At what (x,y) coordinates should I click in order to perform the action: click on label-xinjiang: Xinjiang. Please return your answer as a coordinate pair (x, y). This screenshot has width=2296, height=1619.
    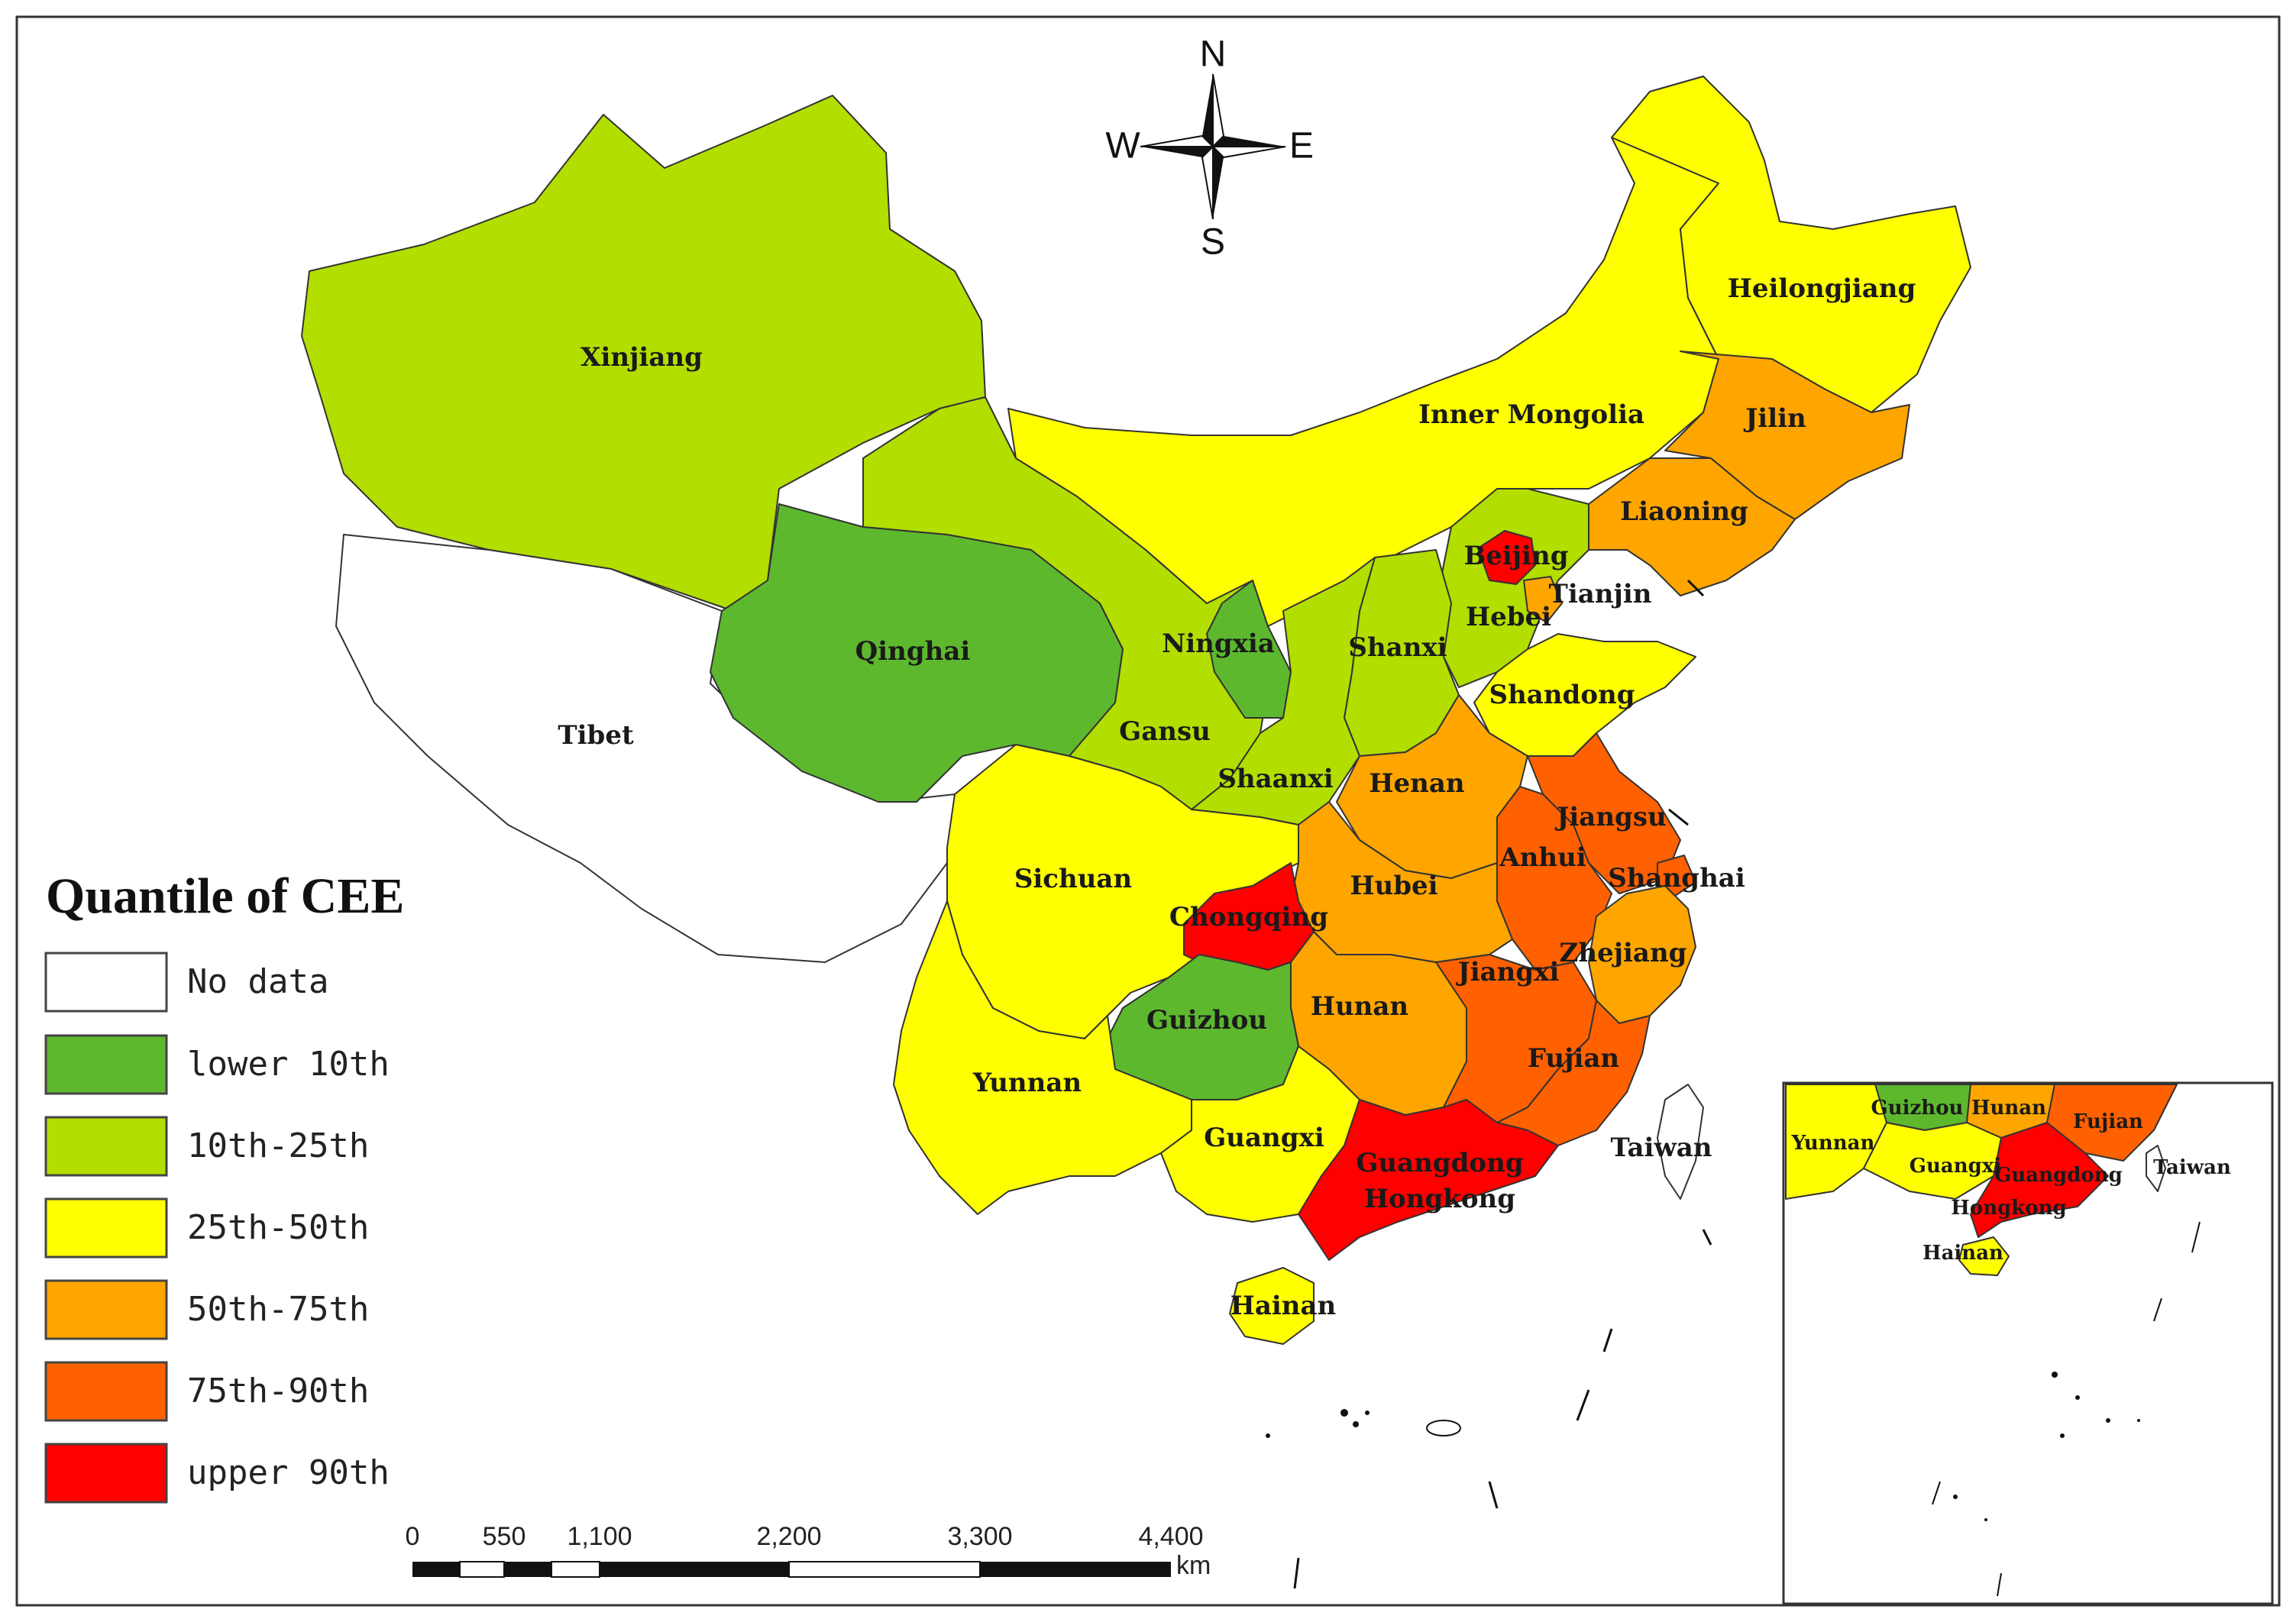
    Looking at the image, I should click on (641, 357).